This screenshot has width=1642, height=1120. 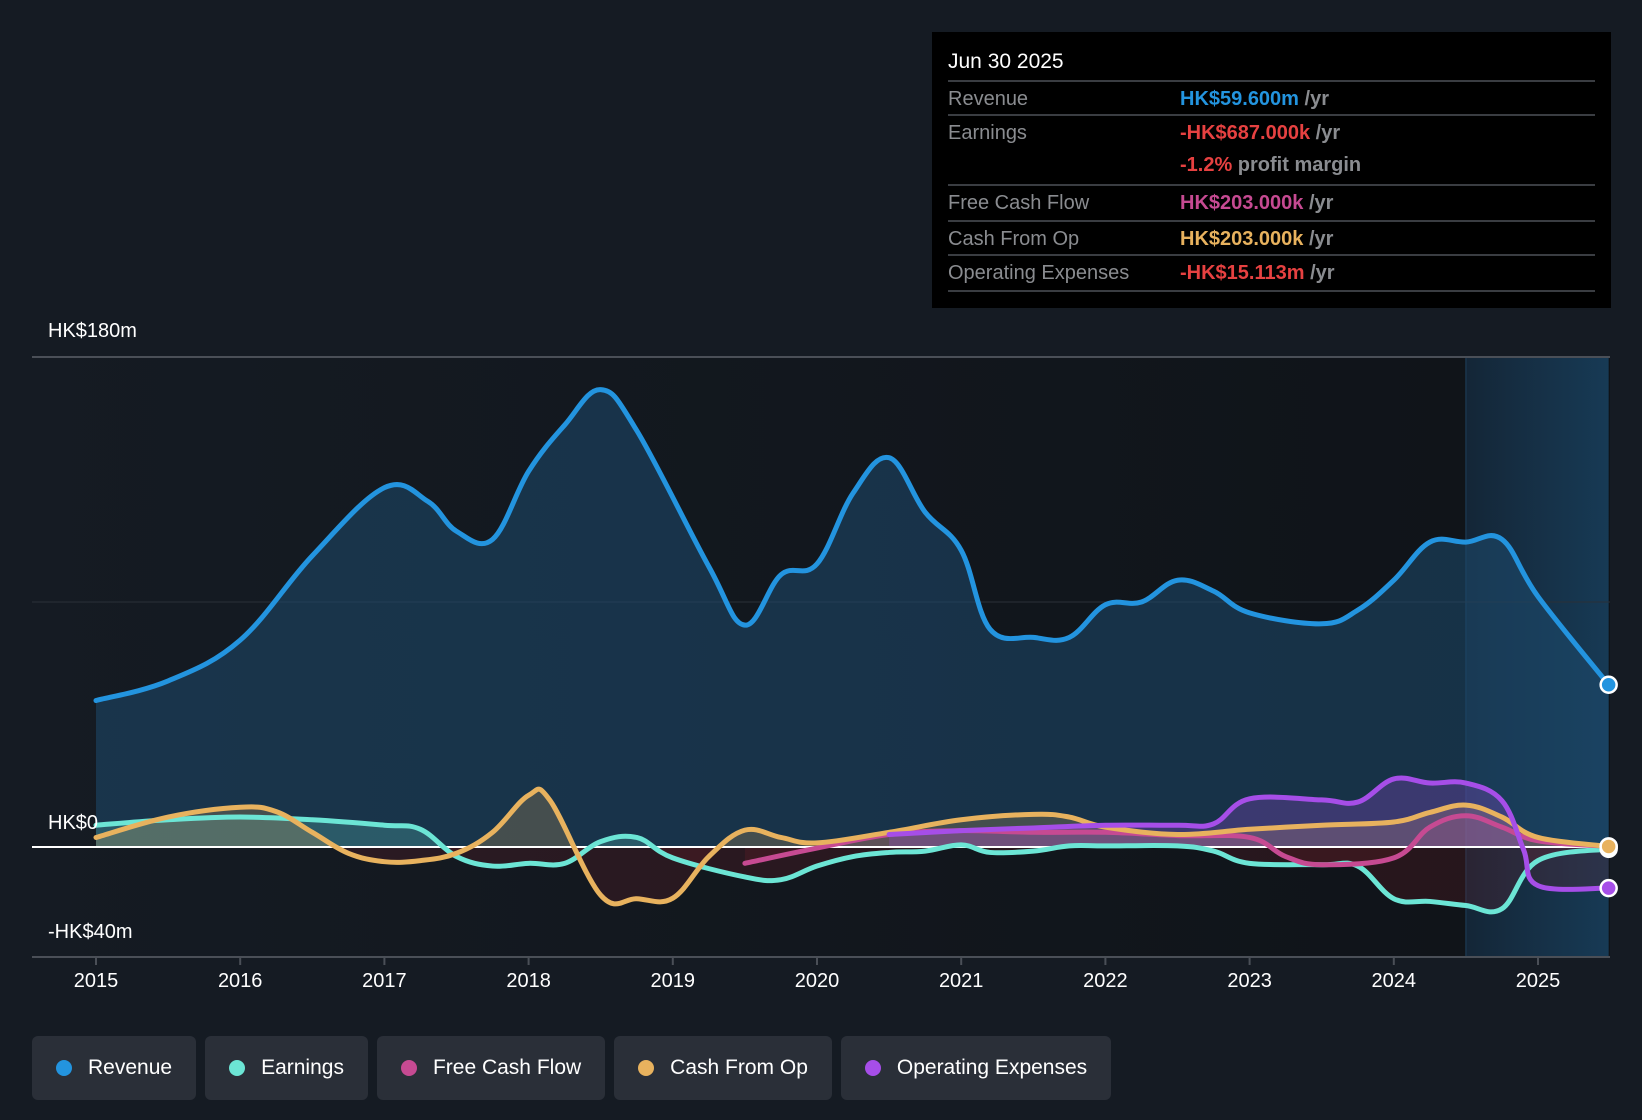 What do you see at coordinates (1271, 291) in the screenshot?
I see `tooltip-divider` at bounding box center [1271, 291].